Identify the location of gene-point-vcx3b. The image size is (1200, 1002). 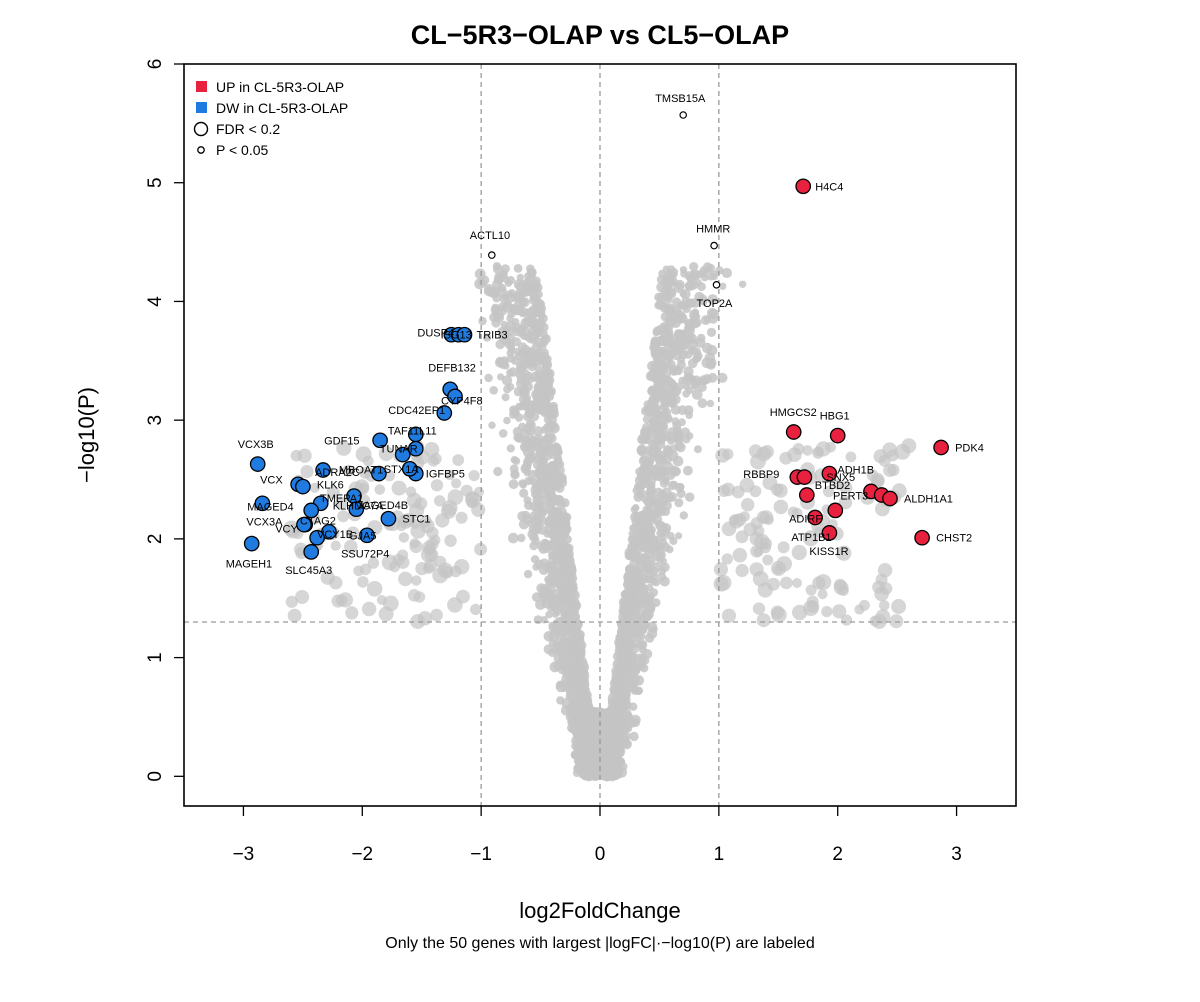
(257, 464).